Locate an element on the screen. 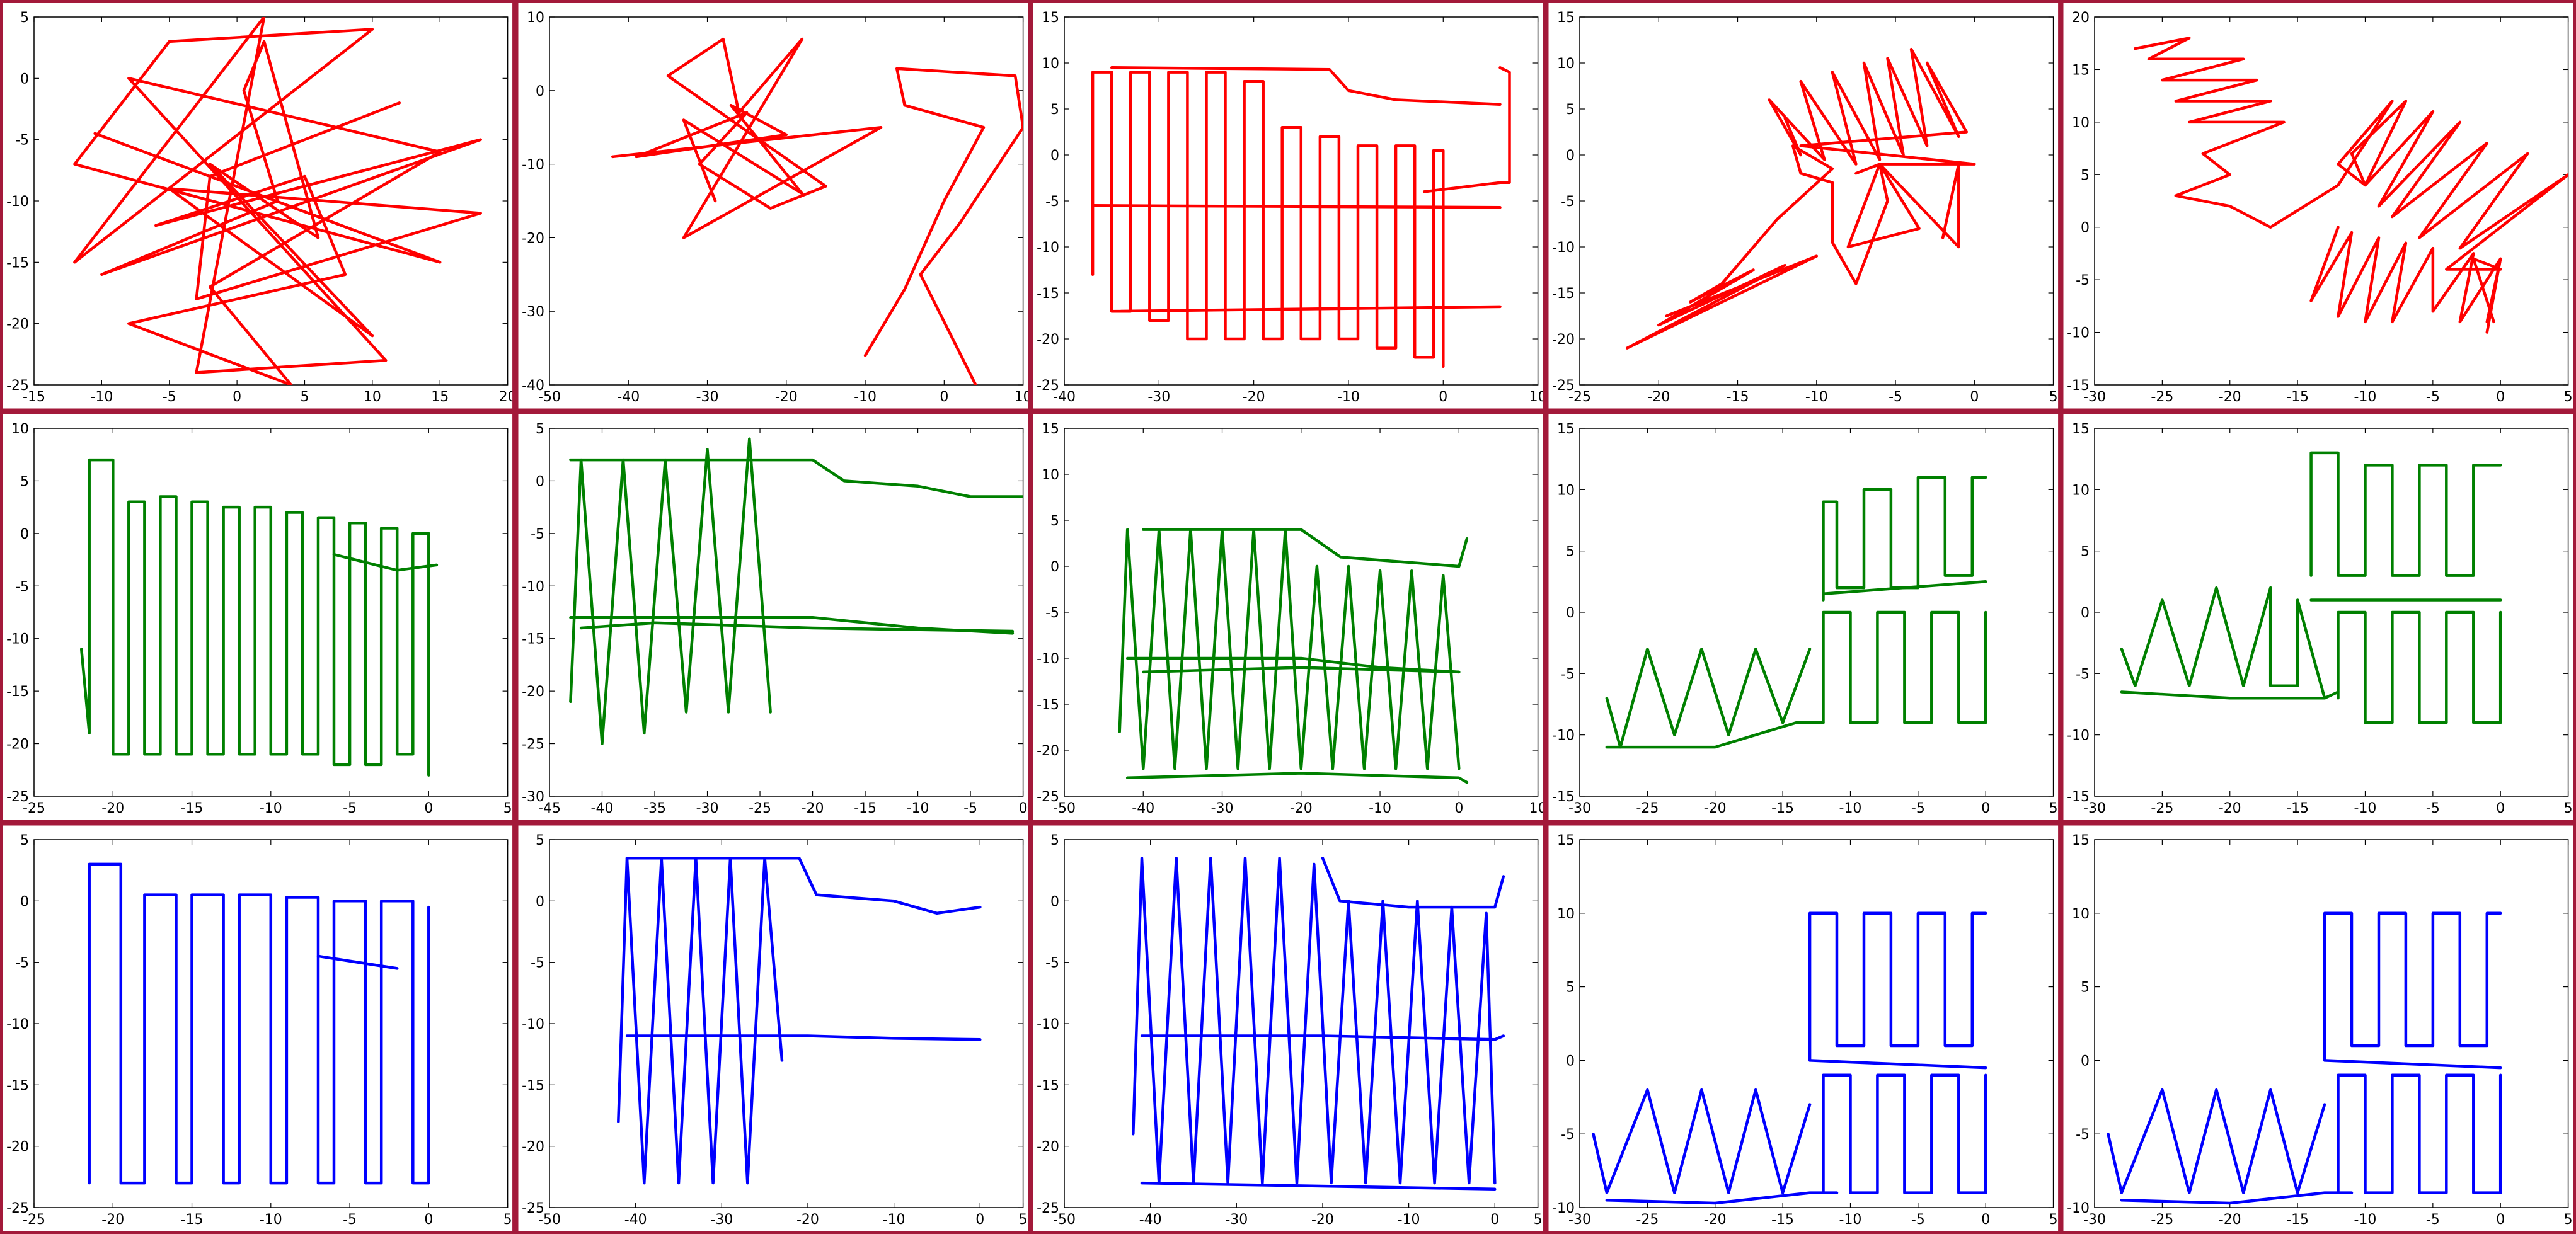 The height and width of the screenshot is (1234, 2576). y-tick-label: -30 is located at coordinates (533, 797).